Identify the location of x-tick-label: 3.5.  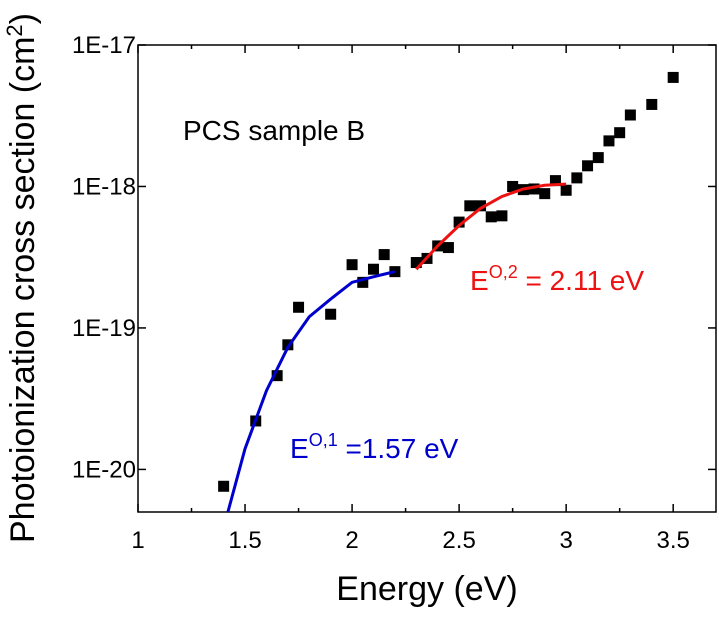
(672, 540).